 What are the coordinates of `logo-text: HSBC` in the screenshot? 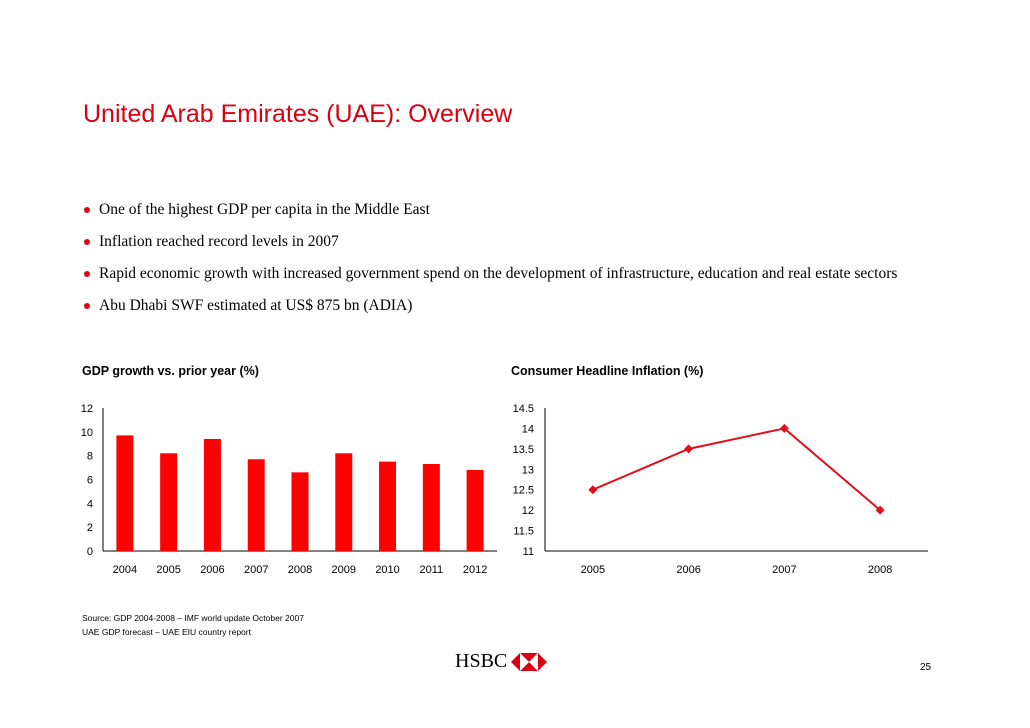 It's located at (481, 661).